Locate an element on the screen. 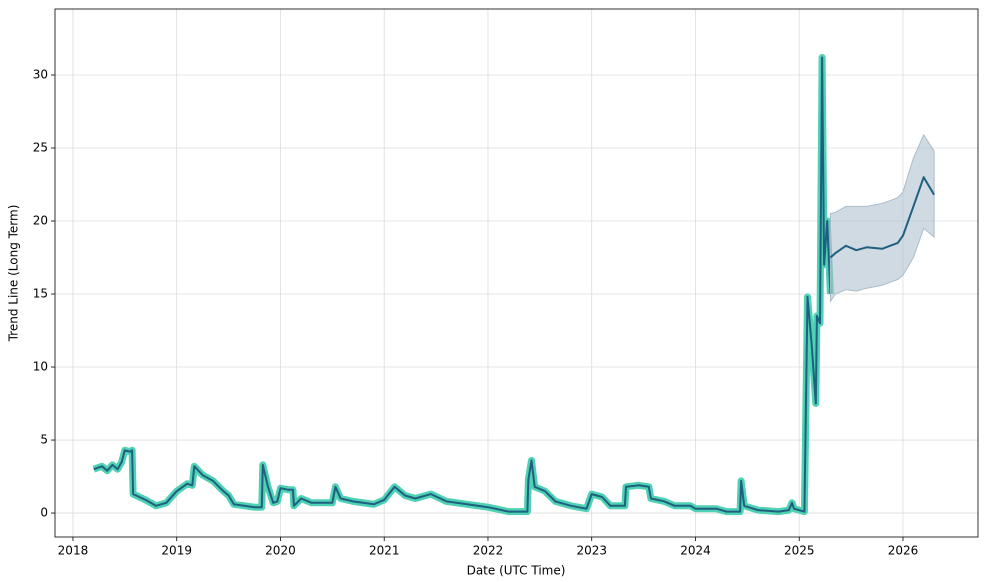 The height and width of the screenshot is (582, 986). x-tick-label: 2025 is located at coordinates (799, 551).